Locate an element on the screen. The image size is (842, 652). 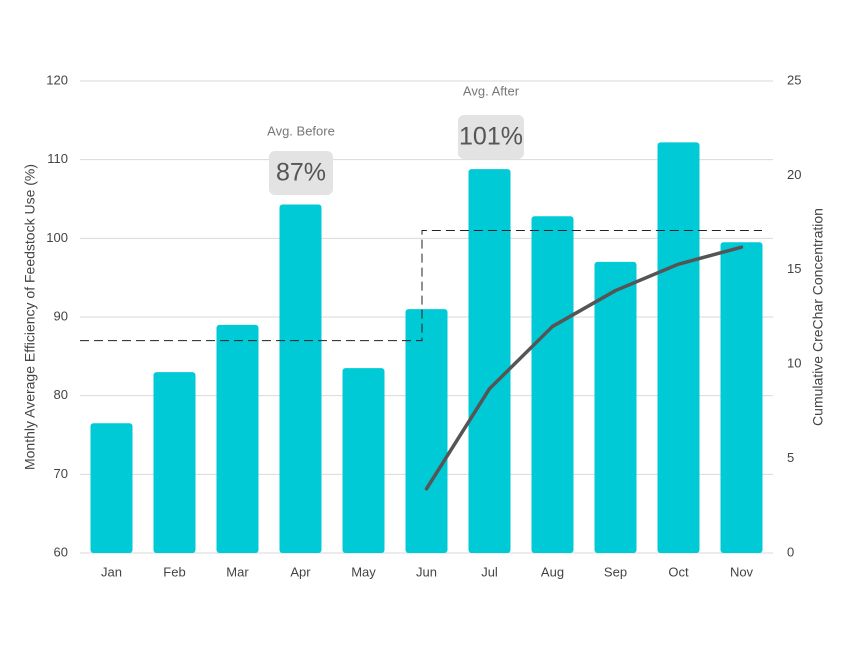
y-tick-label: 100 is located at coordinates (57, 237).